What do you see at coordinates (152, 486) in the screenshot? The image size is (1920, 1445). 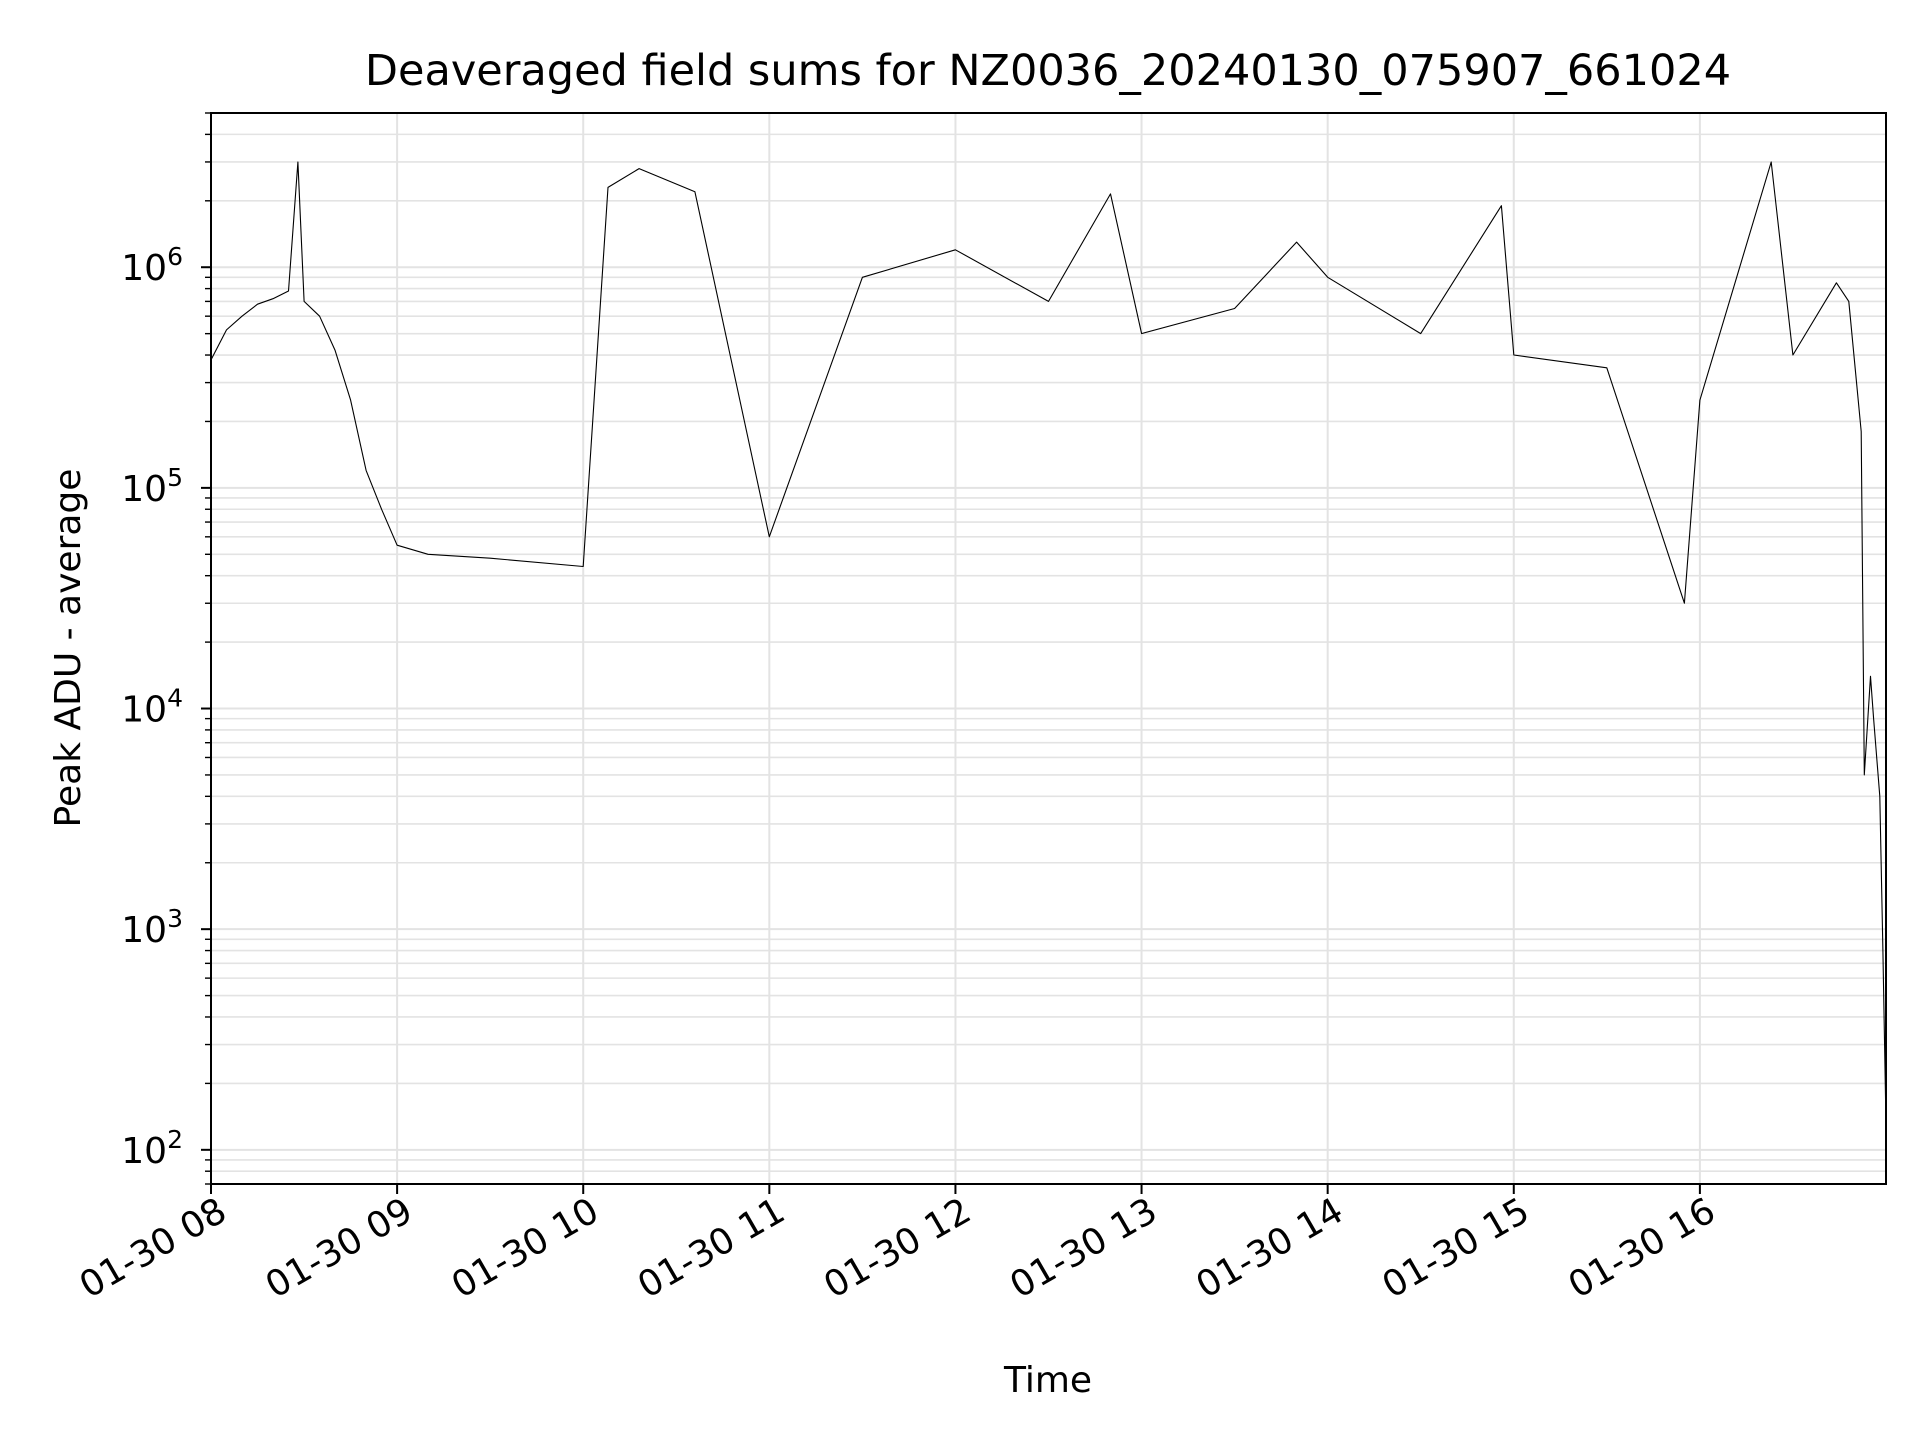 I see `y-tick-label: 10⁵` at bounding box center [152, 486].